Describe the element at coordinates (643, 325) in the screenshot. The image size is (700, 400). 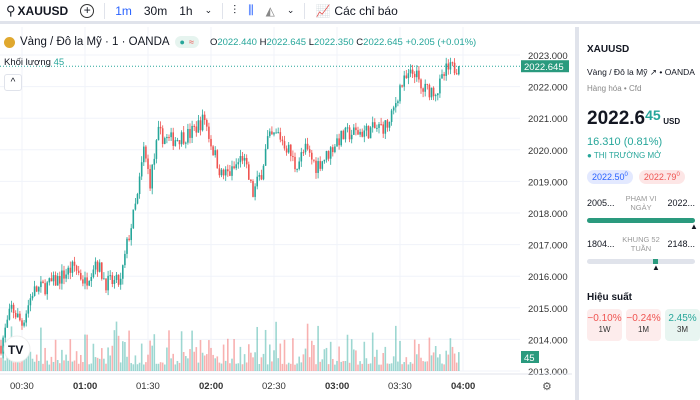
I see `perf-1m: −0.24% 1M` at that location.